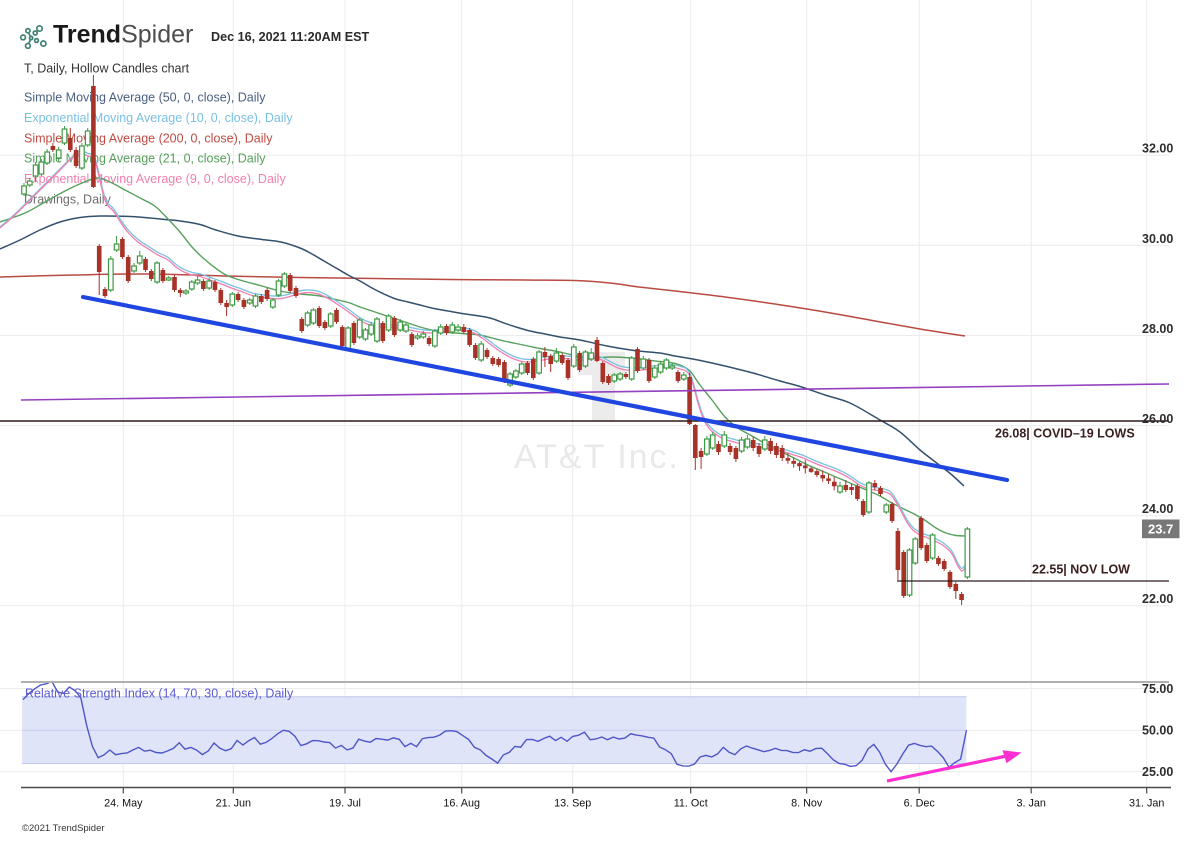  What do you see at coordinates (345, 804) in the screenshot?
I see `svg-text: 19. Jul` at bounding box center [345, 804].